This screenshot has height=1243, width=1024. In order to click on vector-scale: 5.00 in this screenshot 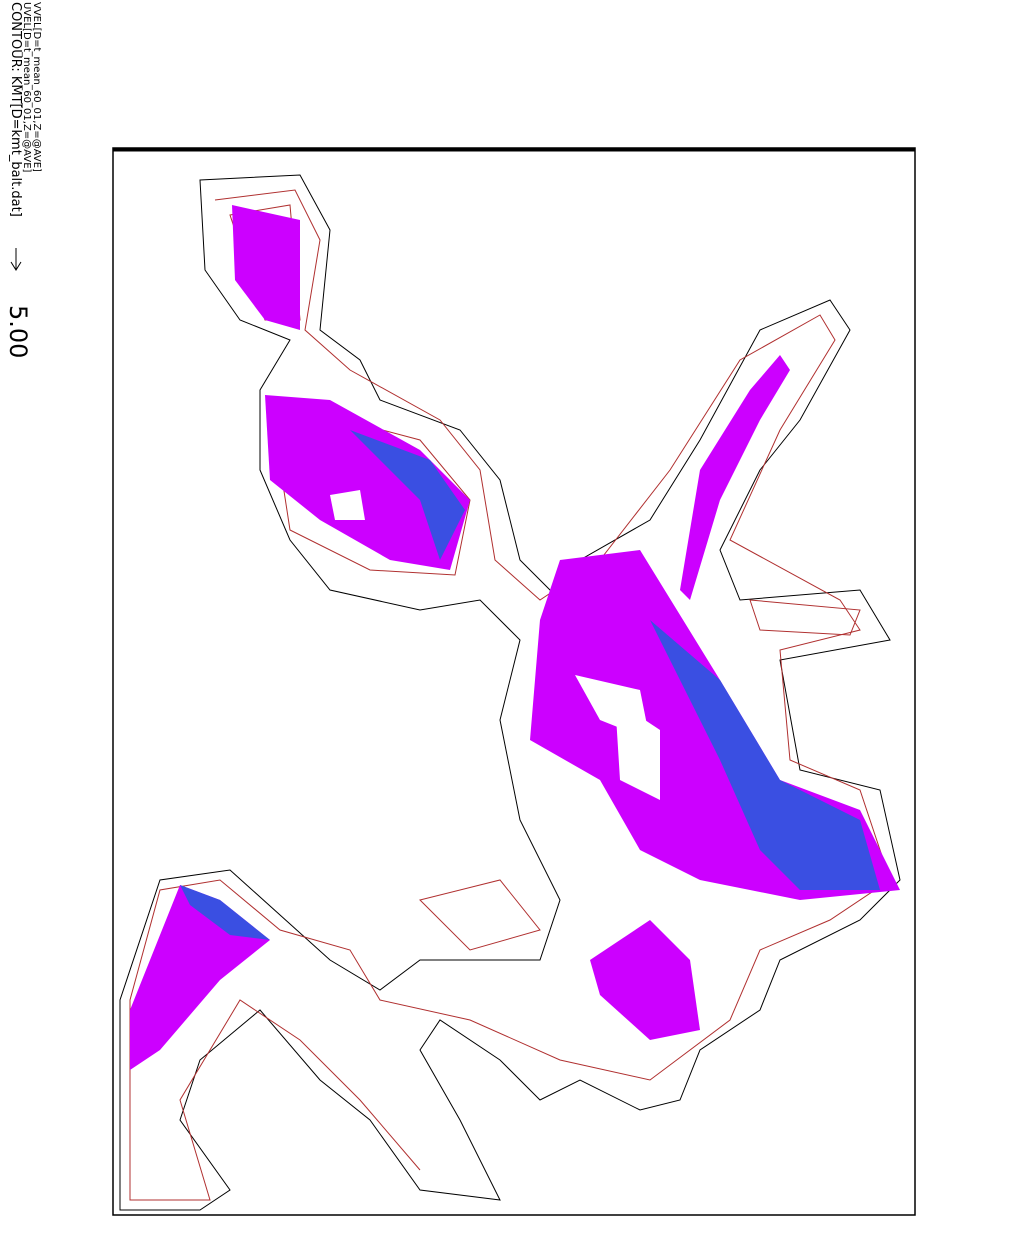, I will do `click(18, 331)`.